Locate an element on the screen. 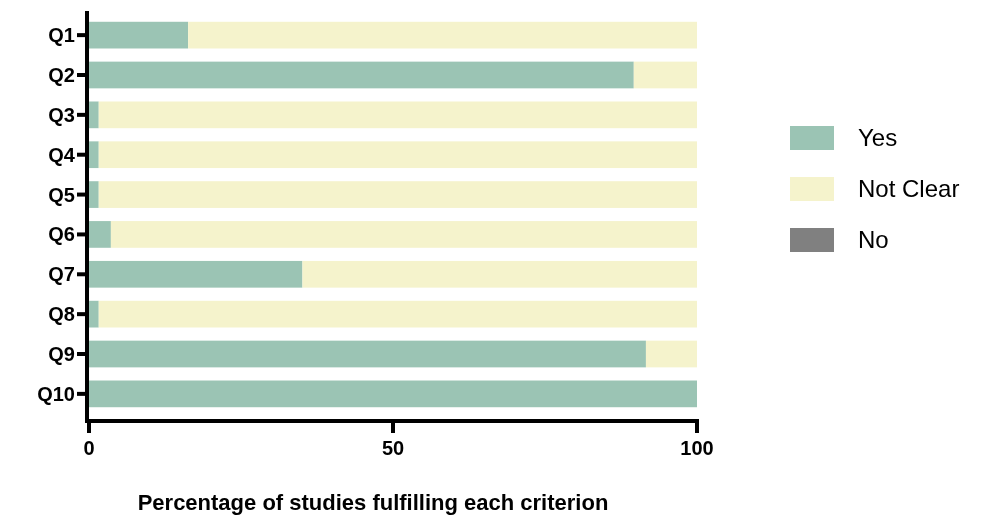 This screenshot has height=523, width=1005. x-tick-label: 0 is located at coordinates (89, 448).